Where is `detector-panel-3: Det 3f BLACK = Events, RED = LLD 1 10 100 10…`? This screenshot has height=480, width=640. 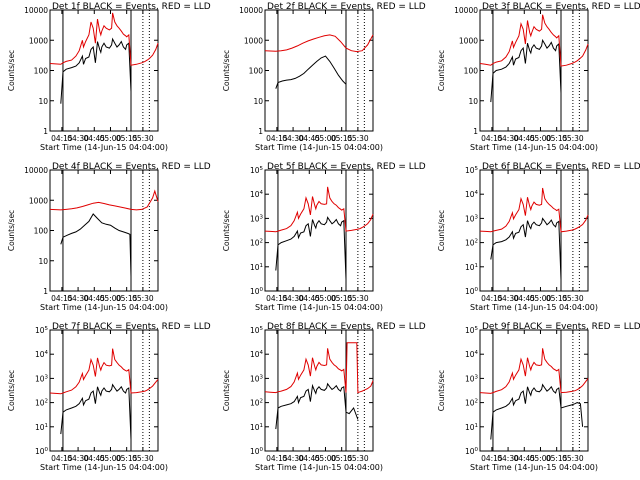 detector-panel-3: Det 3f BLACK = Events, RED = LLD 1 10 100 10… is located at coordinates (538, 77).